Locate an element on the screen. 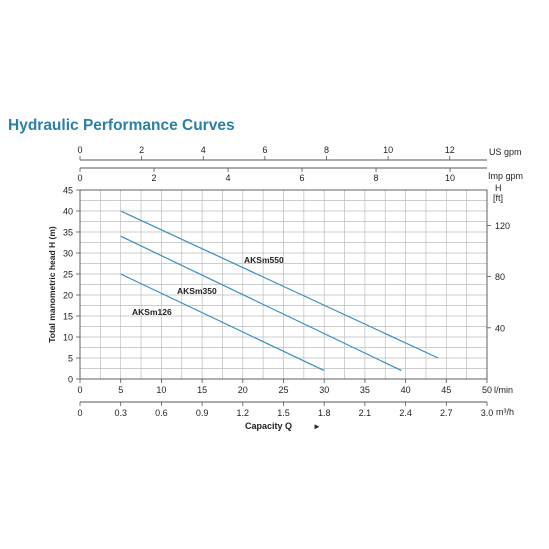 This screenshot has height=549, width=549. tick-label-lmin: 45 is located at coordinates (446, 390).